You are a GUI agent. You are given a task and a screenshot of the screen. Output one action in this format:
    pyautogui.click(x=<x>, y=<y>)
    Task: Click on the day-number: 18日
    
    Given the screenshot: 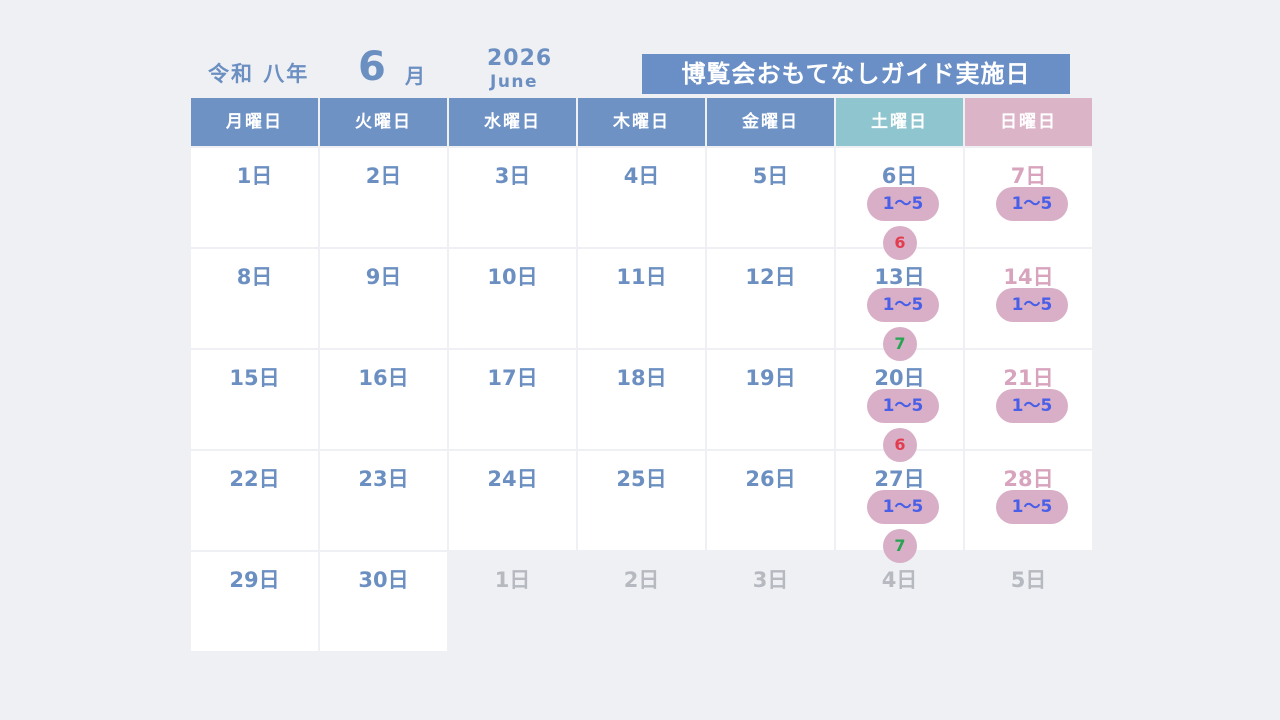 What is the action you would take?
    pyautogui.click(x=641, y=378)
    